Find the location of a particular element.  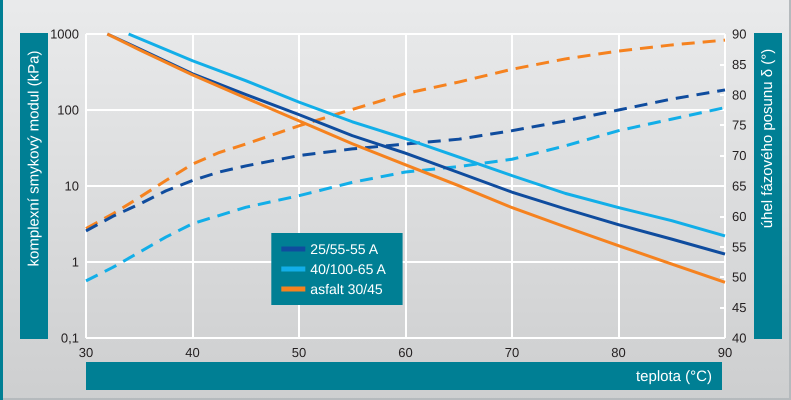

x-tick-label: 70 is located at coordinates (512, 352).